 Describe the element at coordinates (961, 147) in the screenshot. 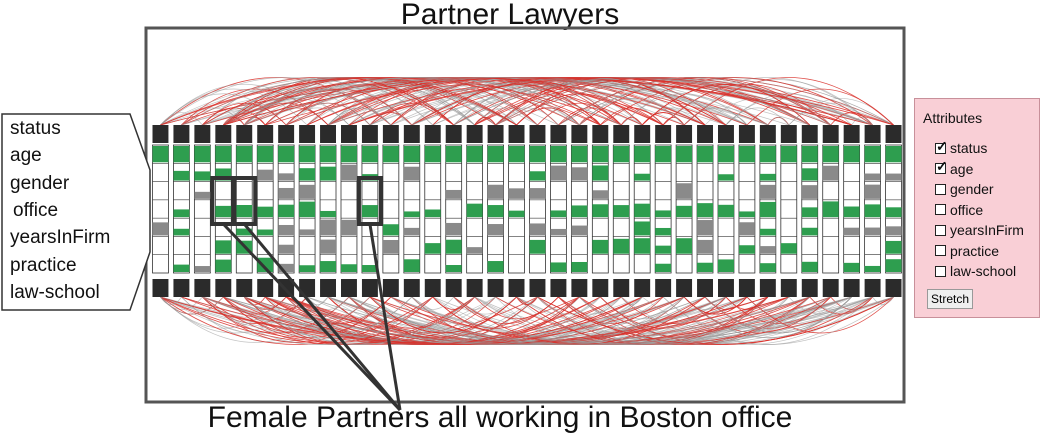

I see `option-status: status` at that location.